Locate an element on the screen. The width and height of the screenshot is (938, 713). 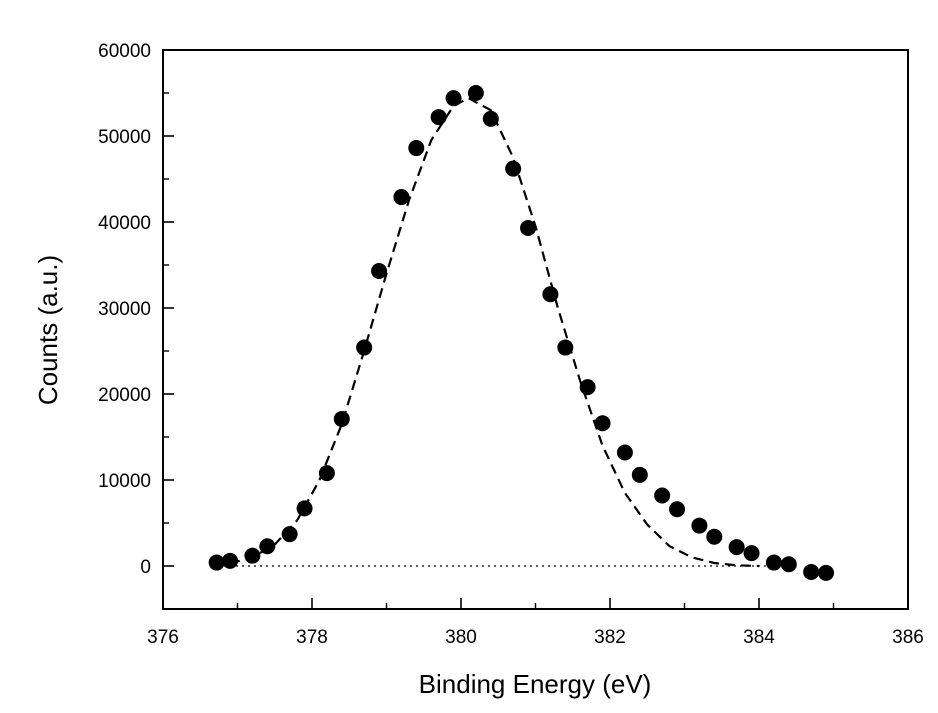
y-tick-label: 40000 is located at coordinates (124, 223).